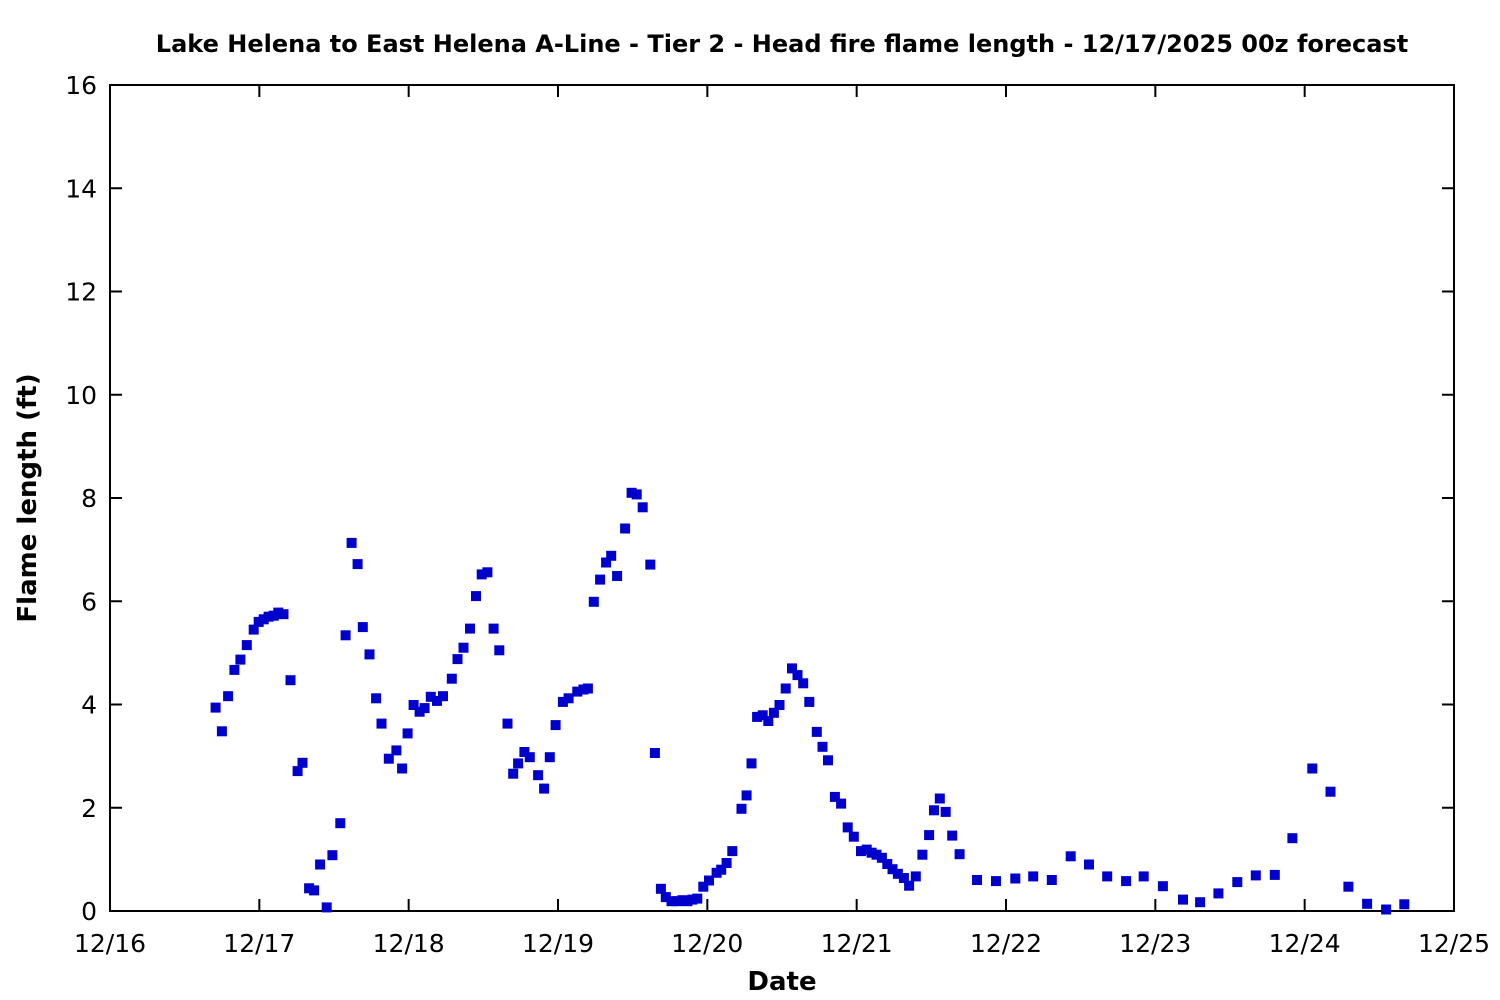 This screenshot has height=1000, width=1500. What do you see at coordinates (81, 395) in the screenshot?
I see `y-tick-label: 10` at bounding box center [81, 395].